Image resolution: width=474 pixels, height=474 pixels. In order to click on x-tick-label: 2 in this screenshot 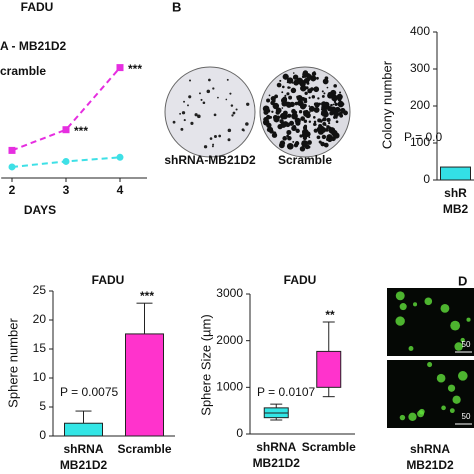, I will do `click(12, 190)`.